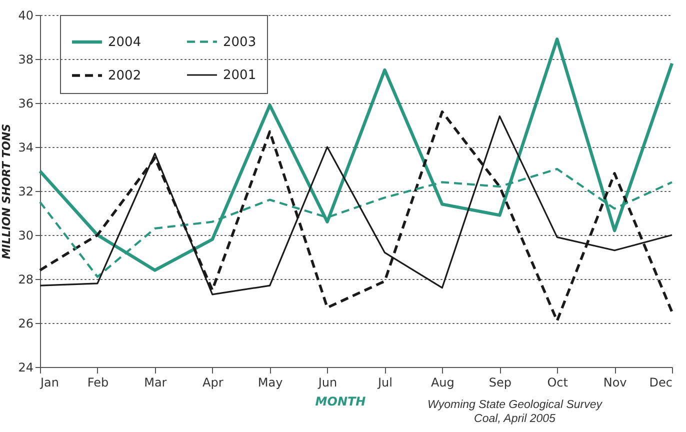 This screenshot has width=686, height=432. Describe the element at coordinates (26, 323) in the screenshot. I see `y-tick-label: 26` at that location.